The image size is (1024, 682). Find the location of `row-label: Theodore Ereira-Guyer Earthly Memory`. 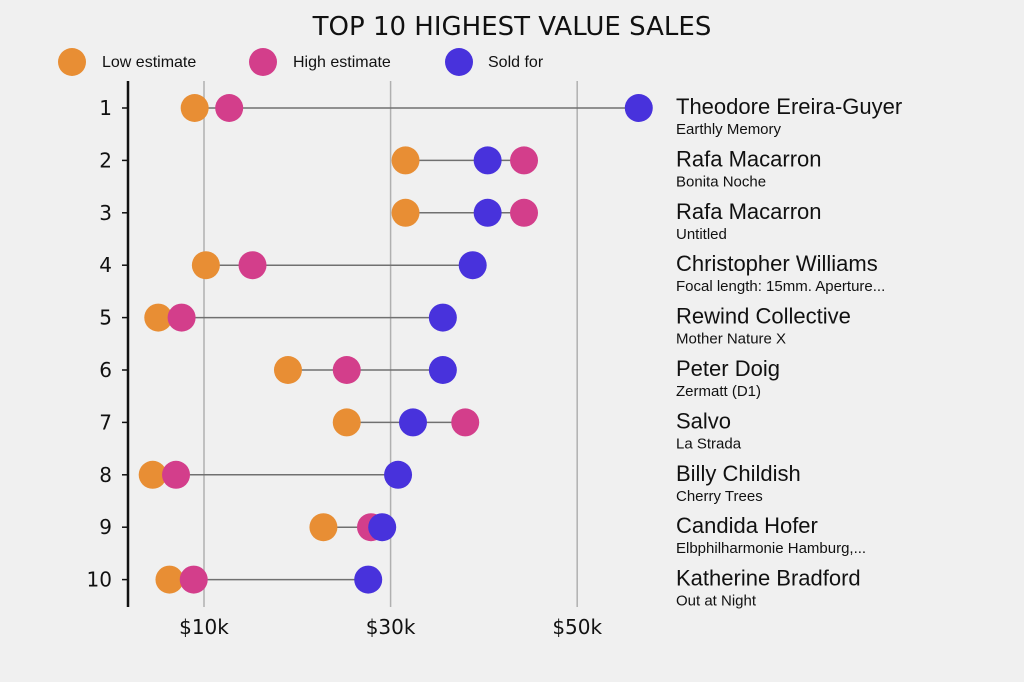

row-label: Theodore Ereira-Guyer Earthly Memory is located at coordinates (789, 116).